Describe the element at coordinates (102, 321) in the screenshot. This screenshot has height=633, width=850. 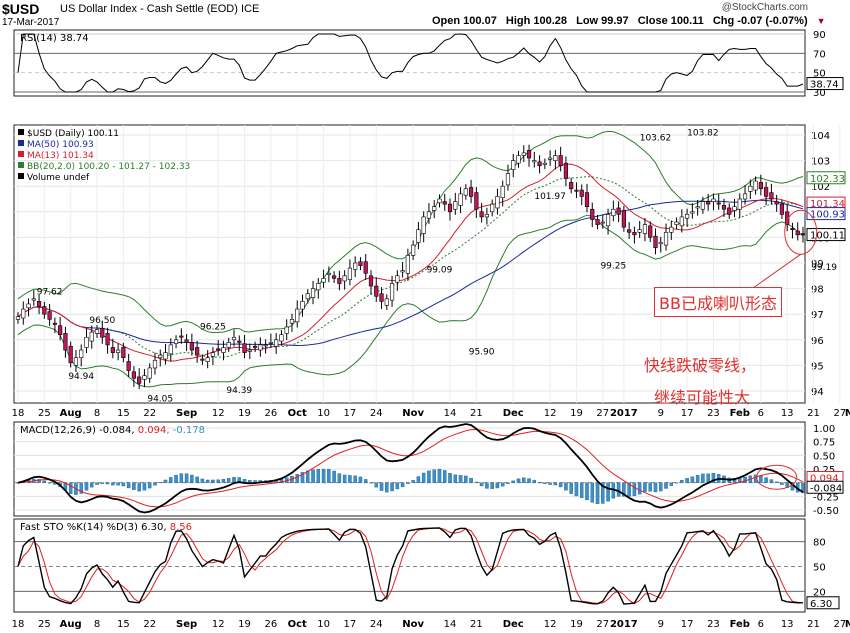
I see `price-callout: 96.50` at that location.